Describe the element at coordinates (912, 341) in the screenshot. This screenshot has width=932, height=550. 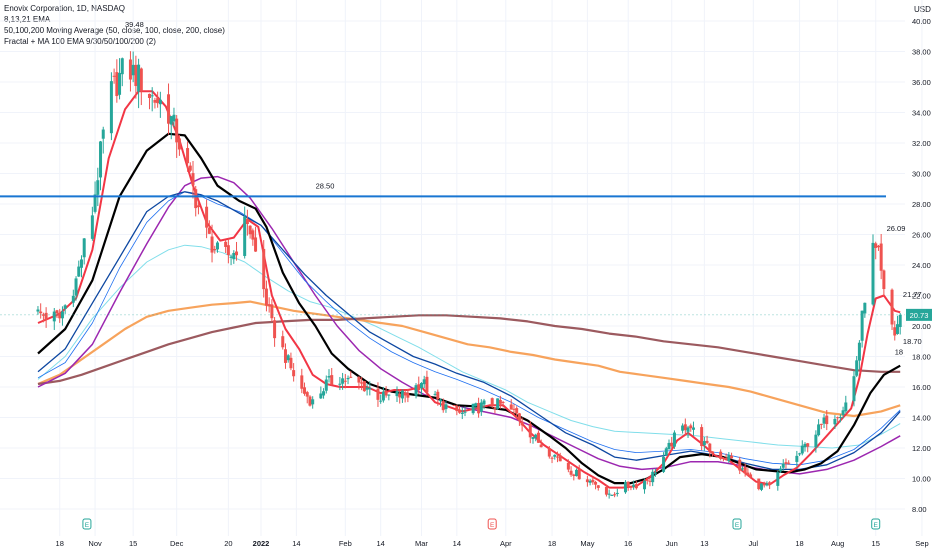
I see `price-annotation: 18.70` at that location.